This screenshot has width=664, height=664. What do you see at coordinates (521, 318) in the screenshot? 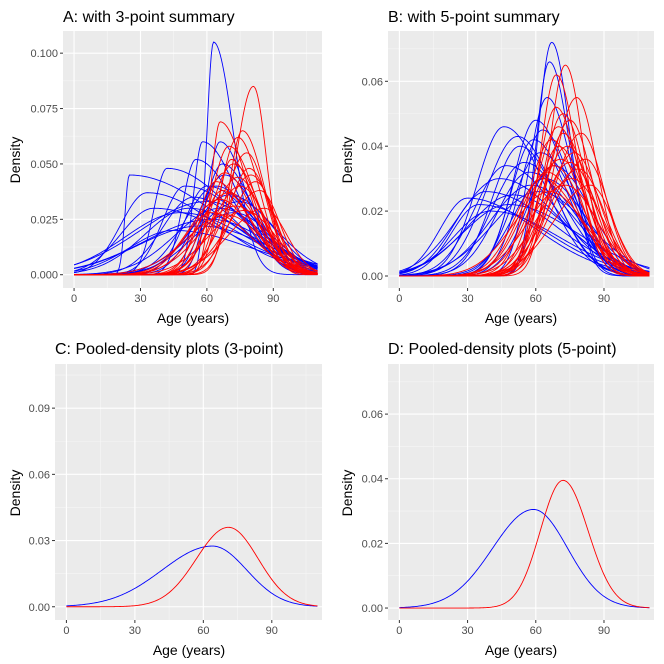
I see `panel-b-xlabel: Age (years)` at bounding box center [521, 318].